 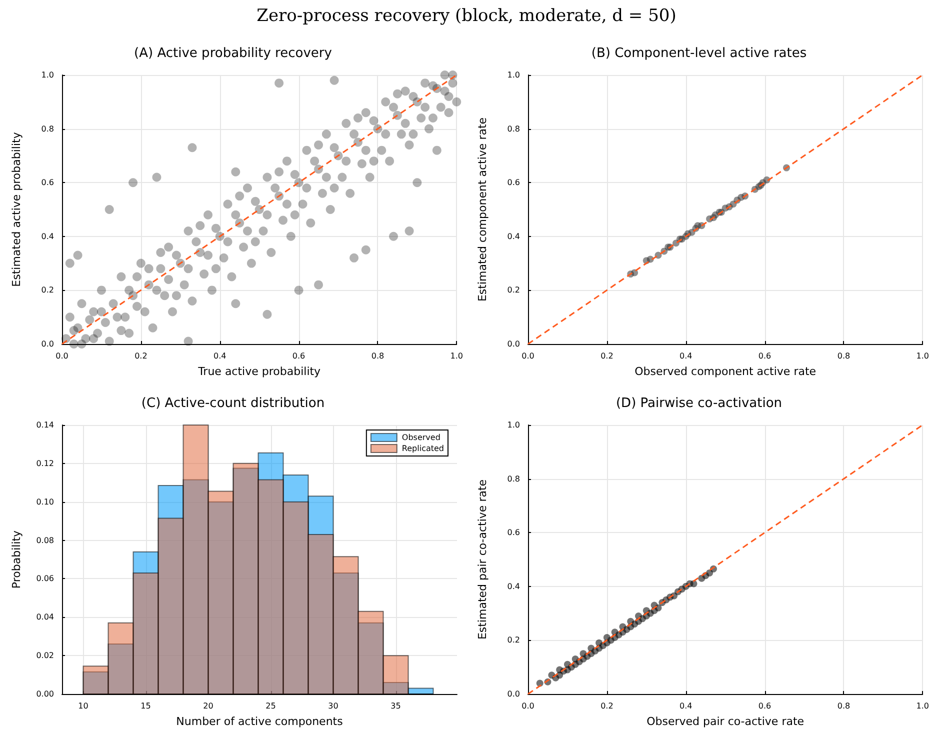 What do you see at coordinates (233, 53) in the screenshot?
I see `chart-title: (A) Active probability recovery` at bounding box center [233, 53].